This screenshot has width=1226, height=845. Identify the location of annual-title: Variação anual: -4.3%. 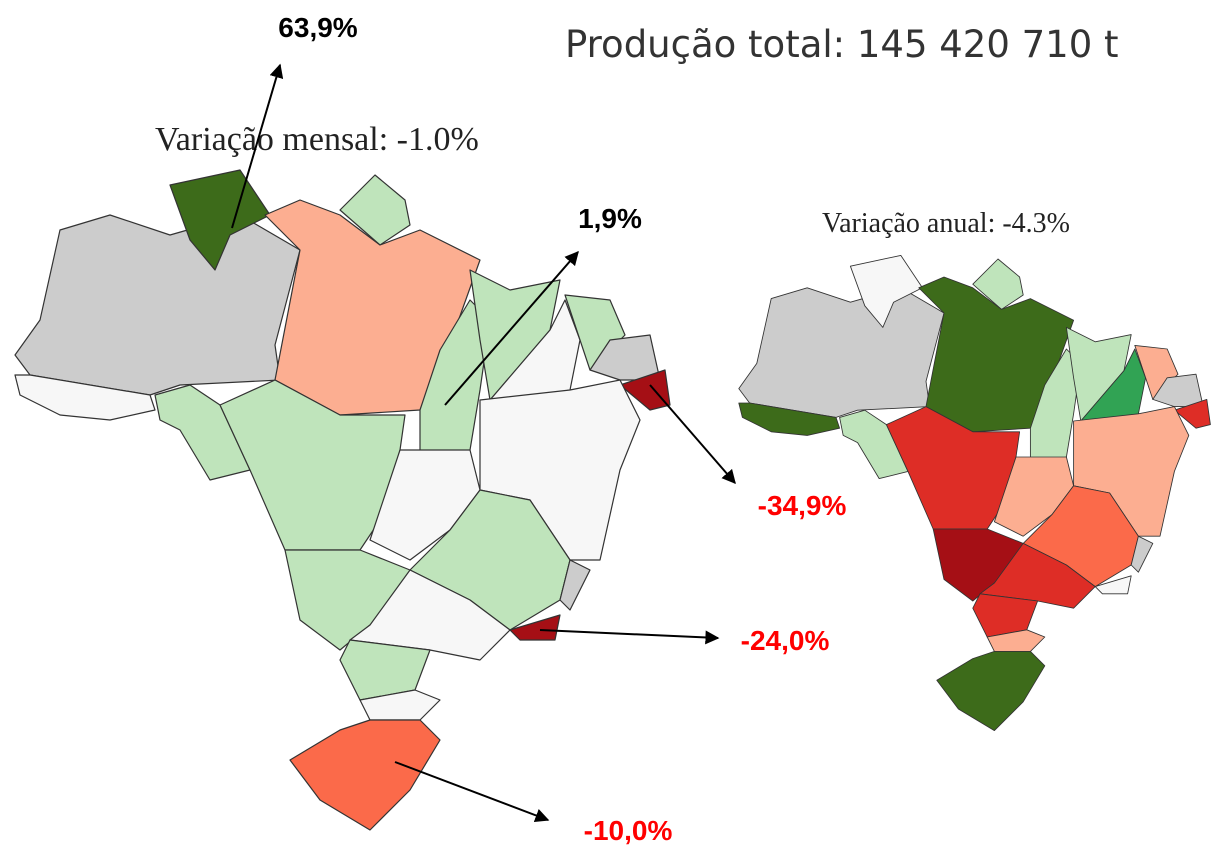
(946, 223).